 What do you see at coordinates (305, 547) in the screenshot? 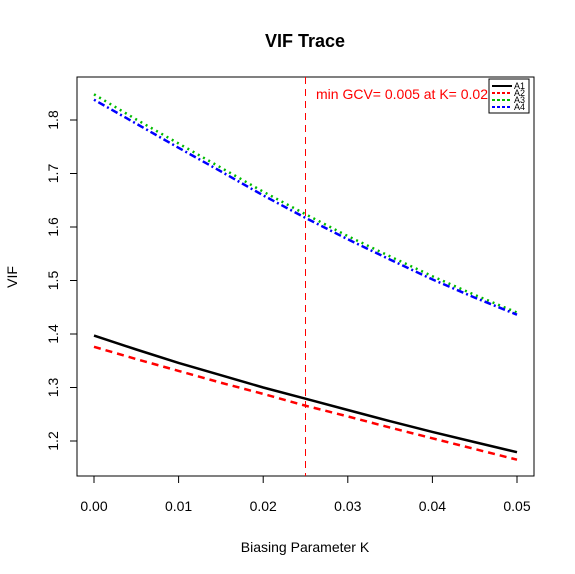
I see `x-axis-label: Biasing Parameter K` at bounding box center [305, 547].